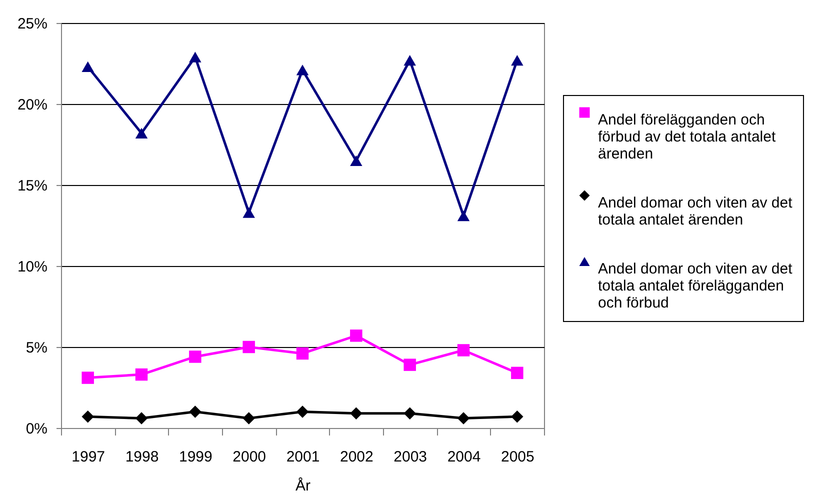 The height and width of the screenshot is (500, 830). What do you see at coordinates (517, 457) in the screenshot?
I see `x-tick-label: 2005` at bounding box center [517, 457].